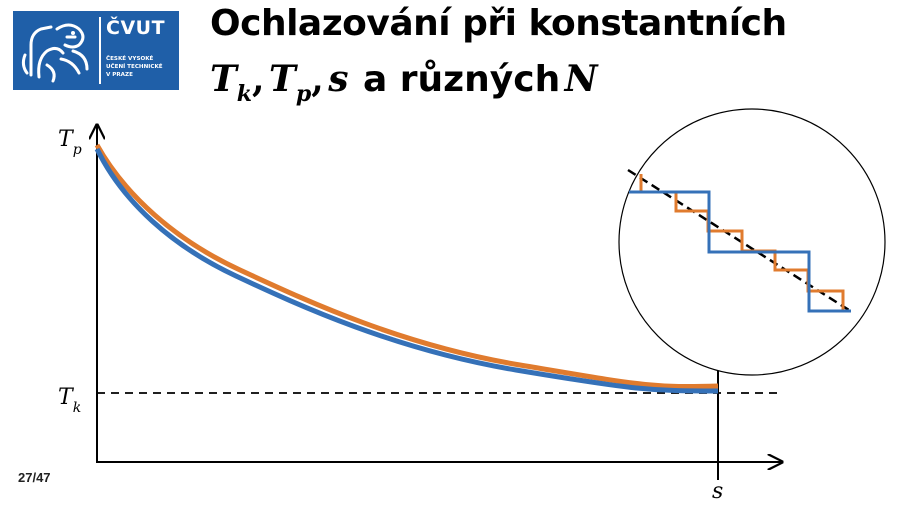 This screenshot has width=899, height=506. I want to click on y-label-tk: Tk, so click(69, 400).